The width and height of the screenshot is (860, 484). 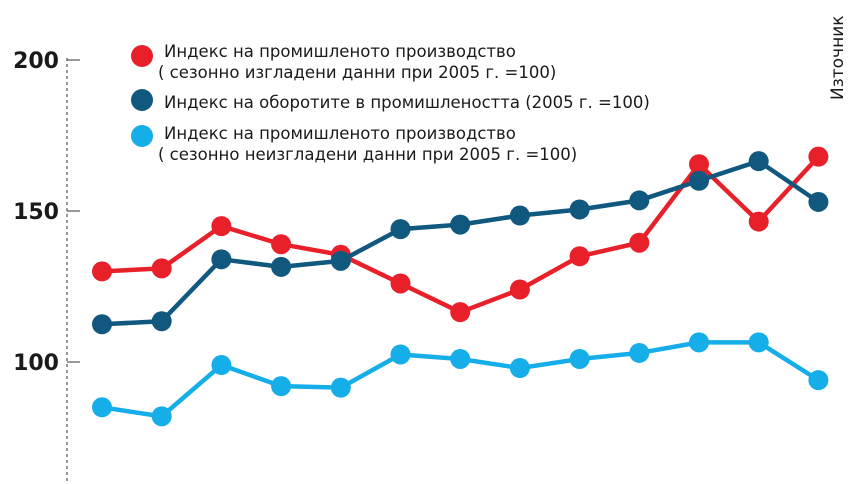 I want to click on y-axis: 100 150 200, so click(x=46, y=266).